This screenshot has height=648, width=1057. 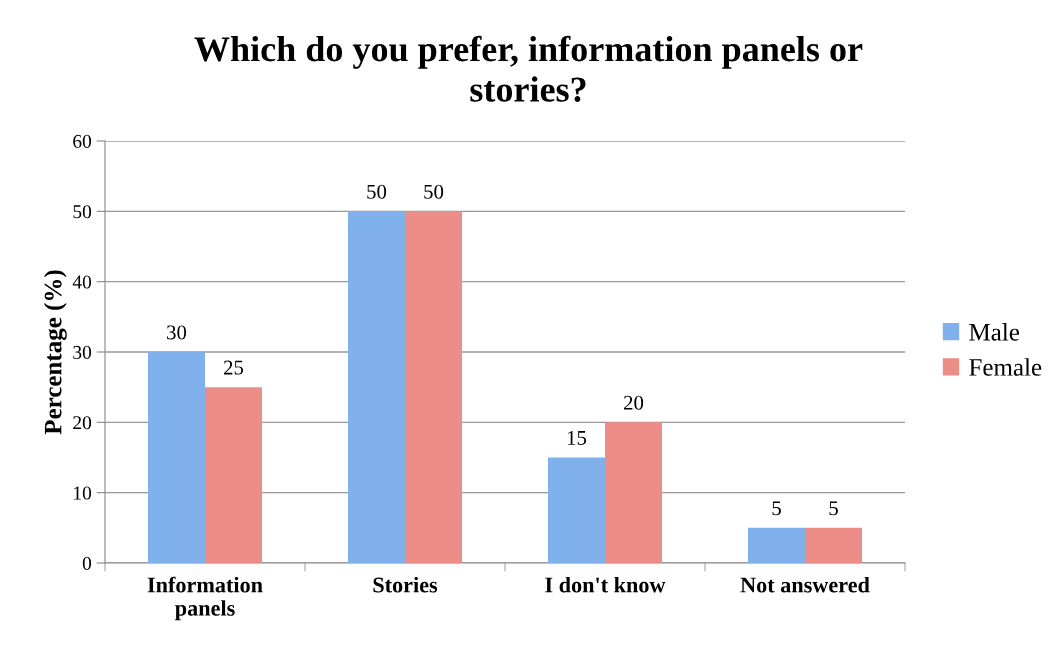 What do you see at coordinates (234, 367) in the screenshot?
I see `data-label: 25` at bounding box center [234, 367].